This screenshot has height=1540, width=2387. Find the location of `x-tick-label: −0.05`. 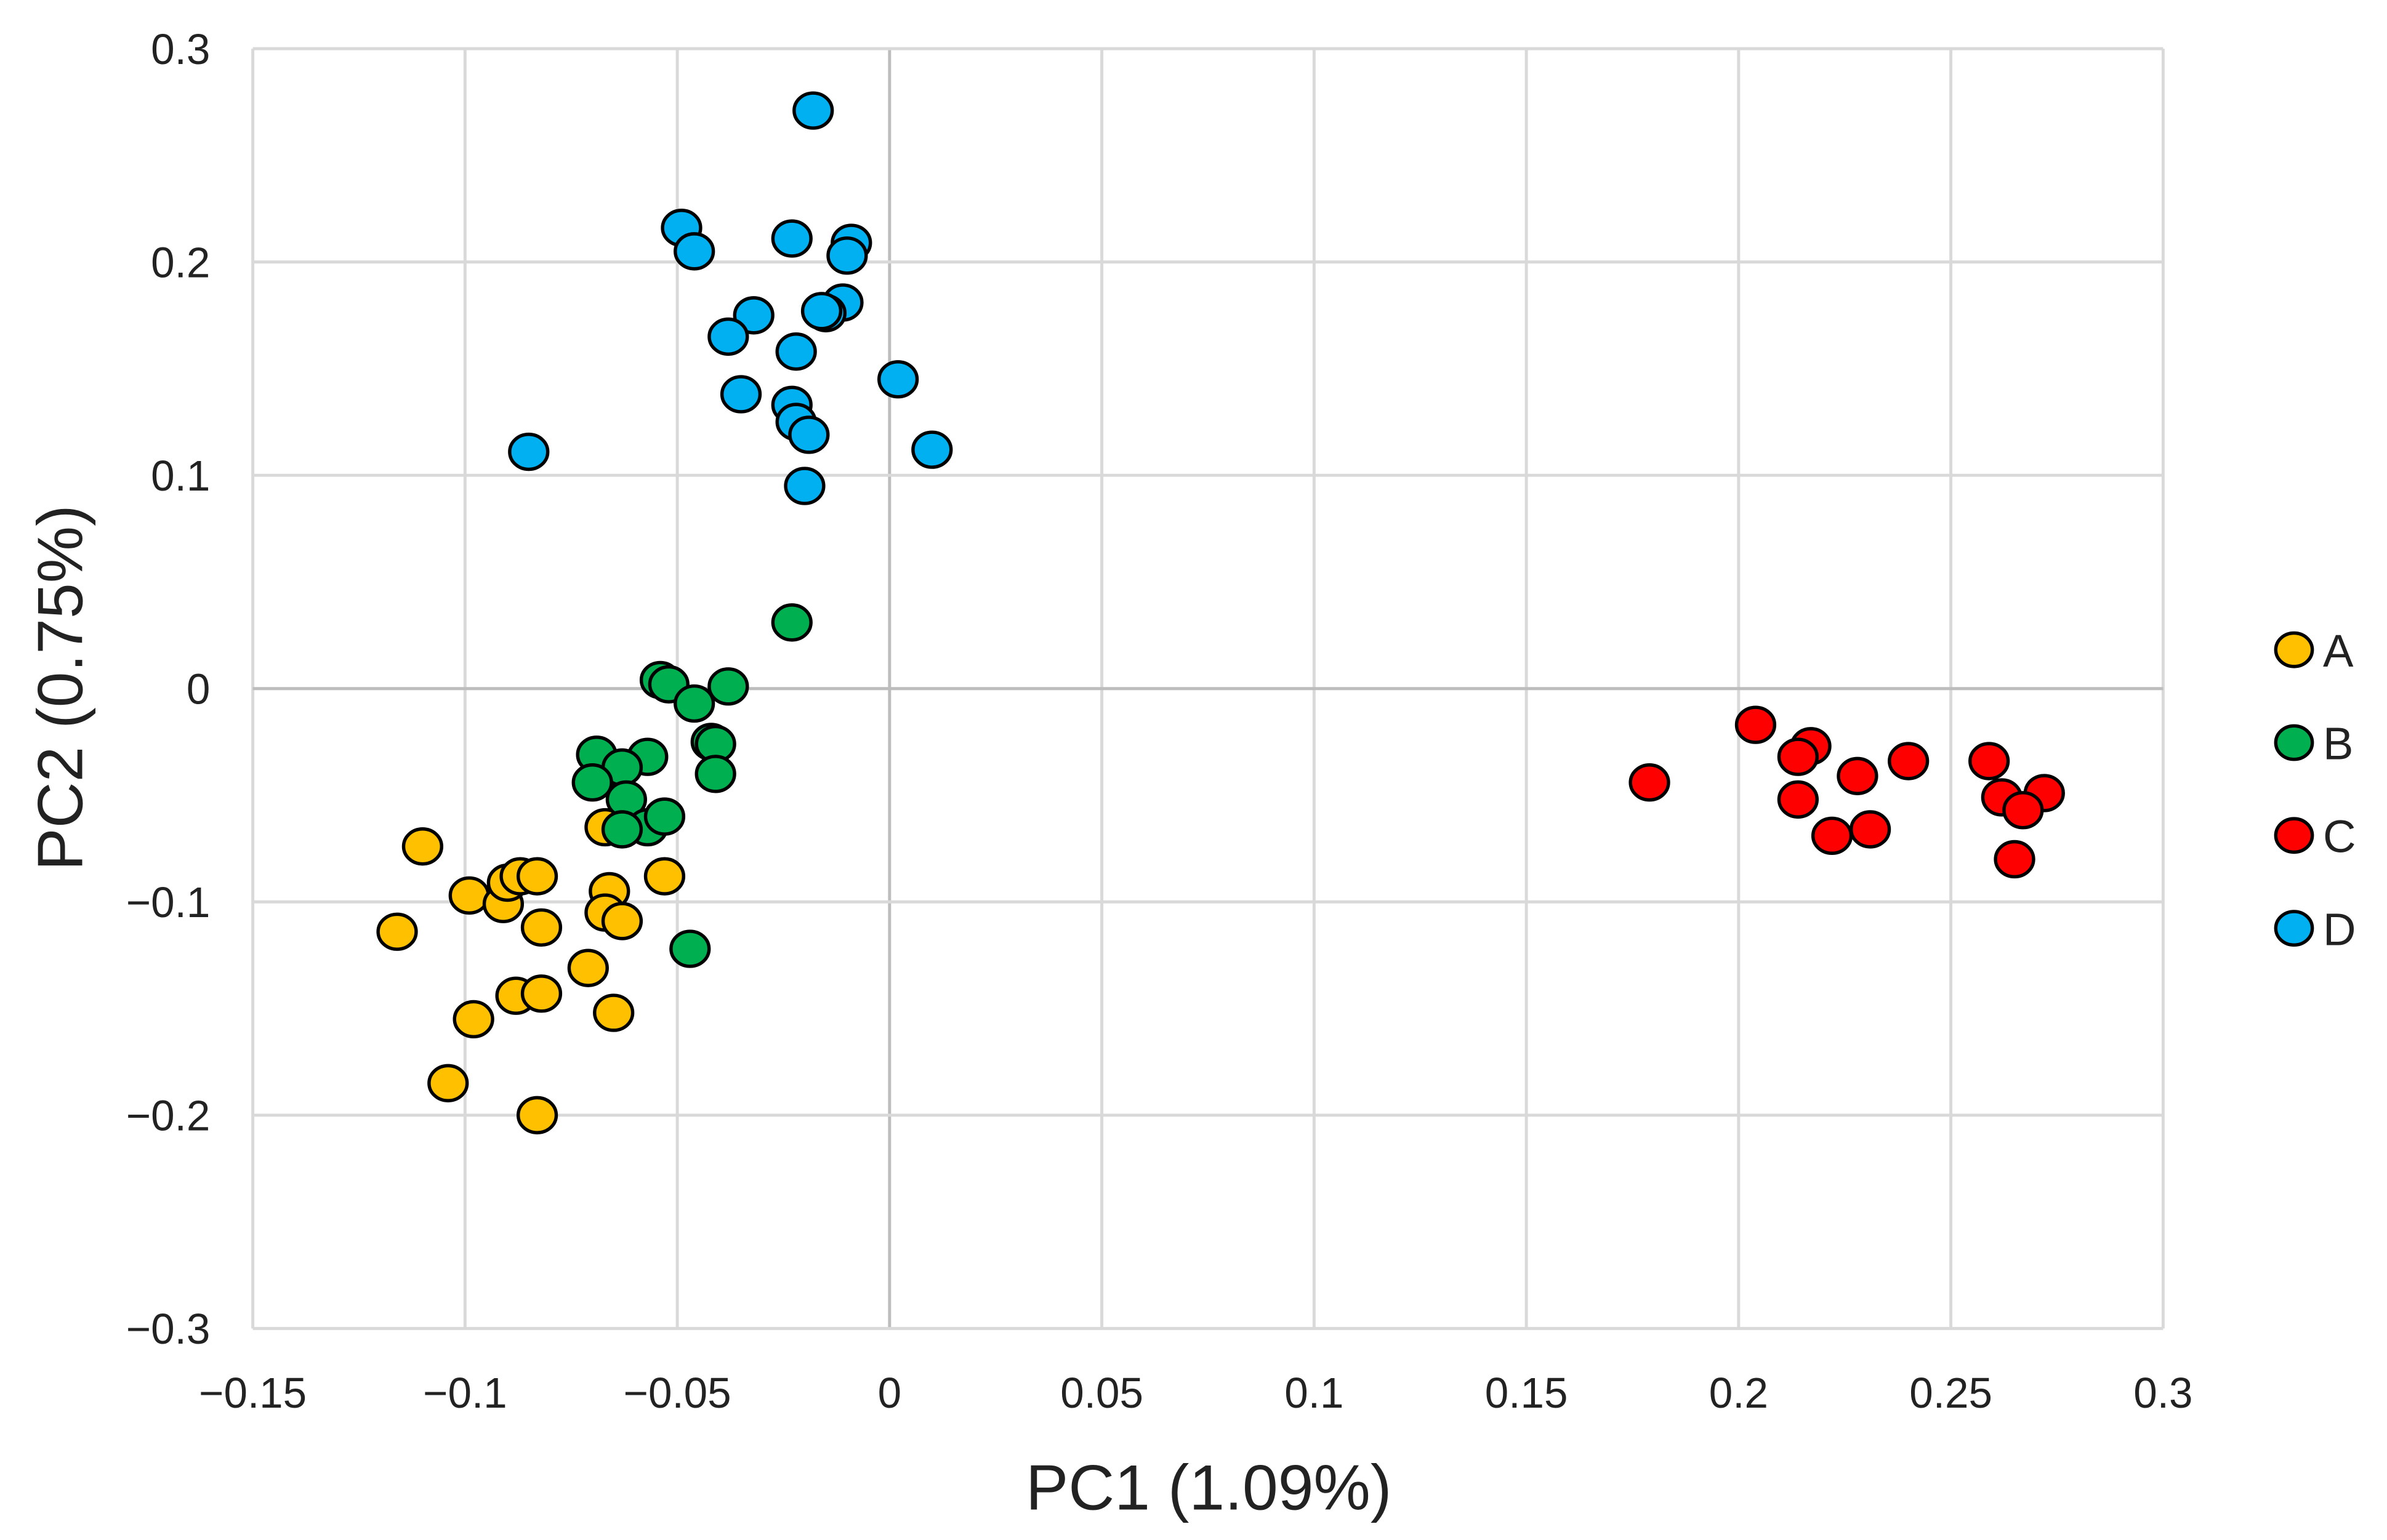

x-tick-label: −0.05 is located at coordinates (677, 1393).